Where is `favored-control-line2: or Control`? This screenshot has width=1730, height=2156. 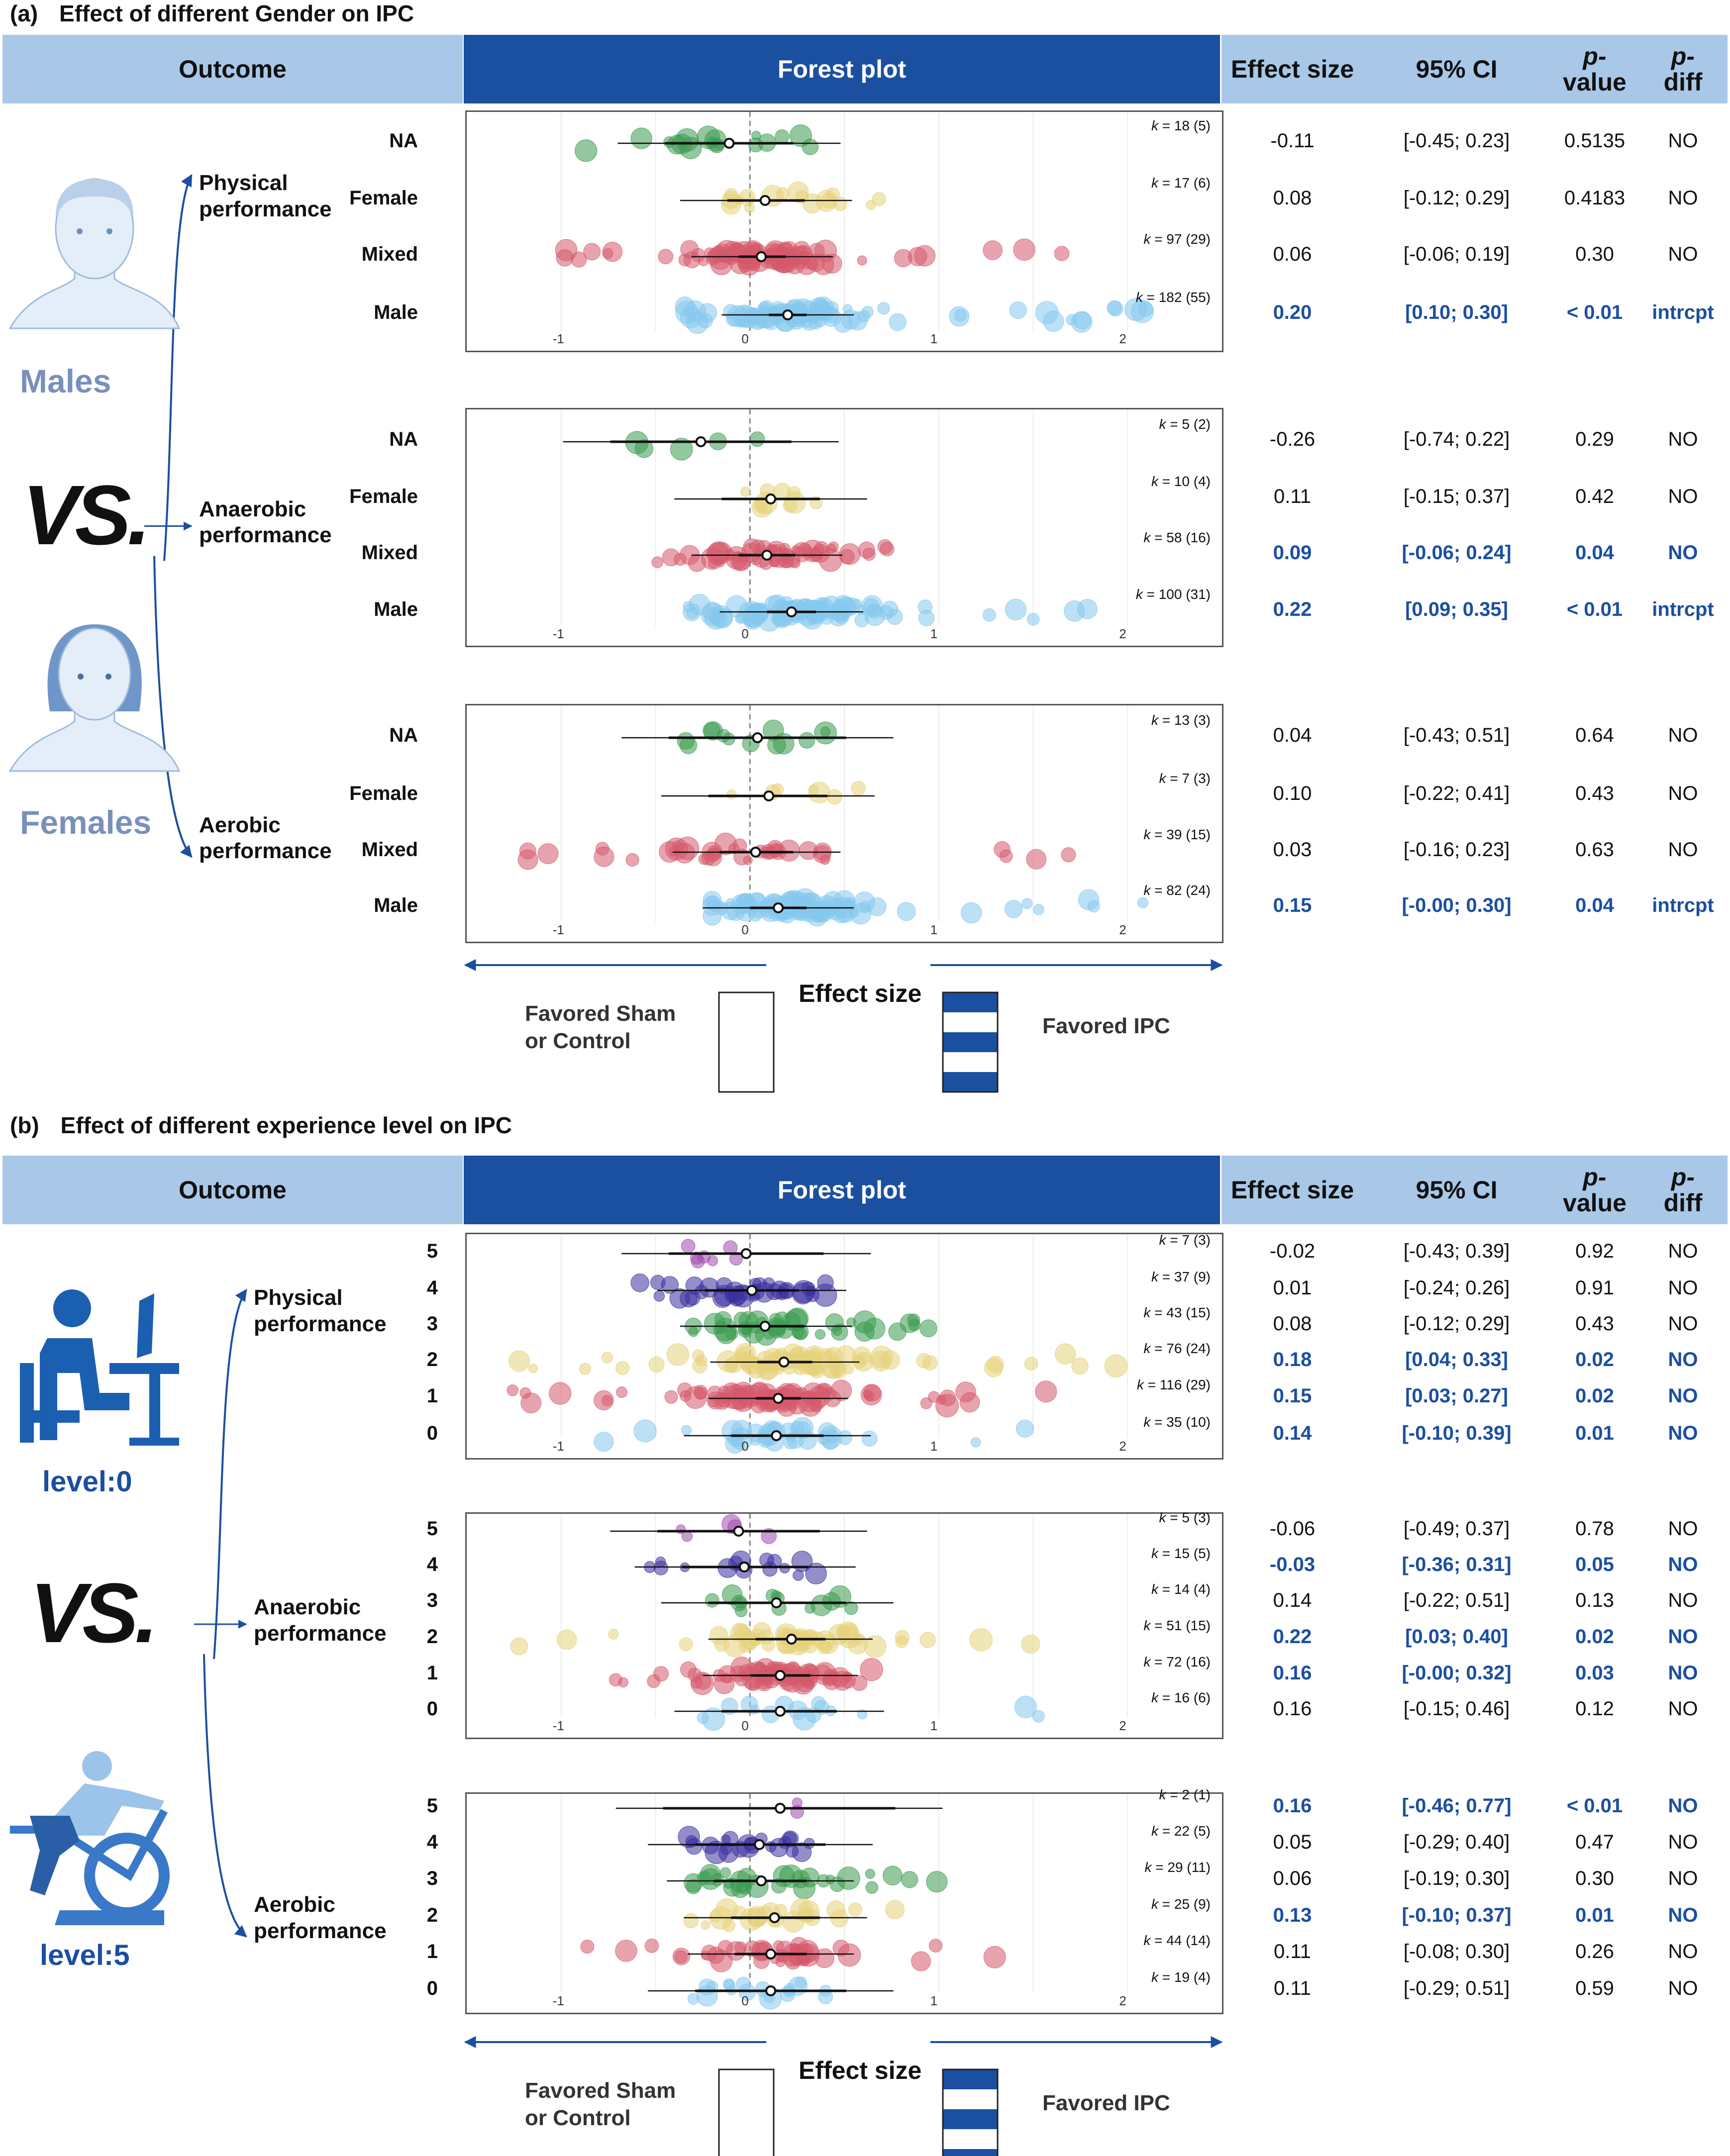 favored-control-line2: or Control is located at coordinates (578, 2118).